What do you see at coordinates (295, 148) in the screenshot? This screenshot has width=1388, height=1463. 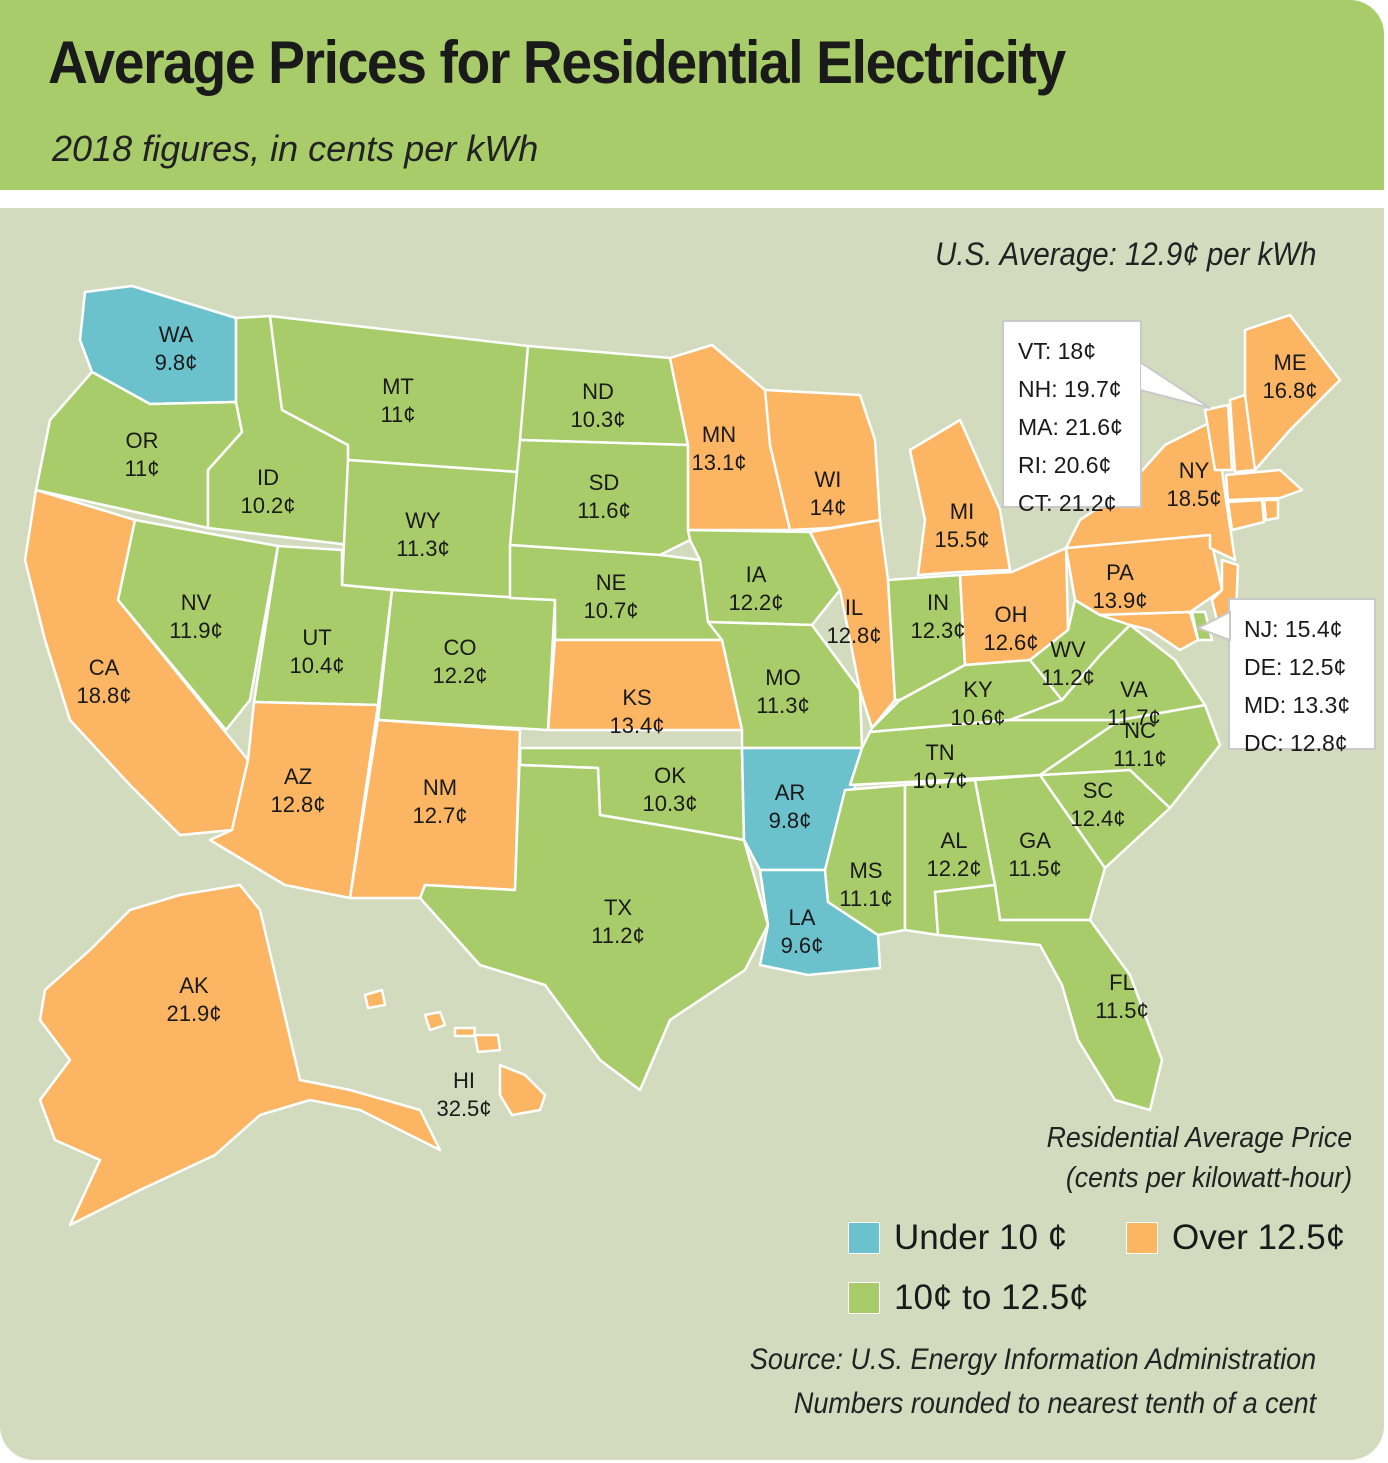 I see `page-subtitle: 2018 figures, in cents per kWh` at bounding box center [295, 148].